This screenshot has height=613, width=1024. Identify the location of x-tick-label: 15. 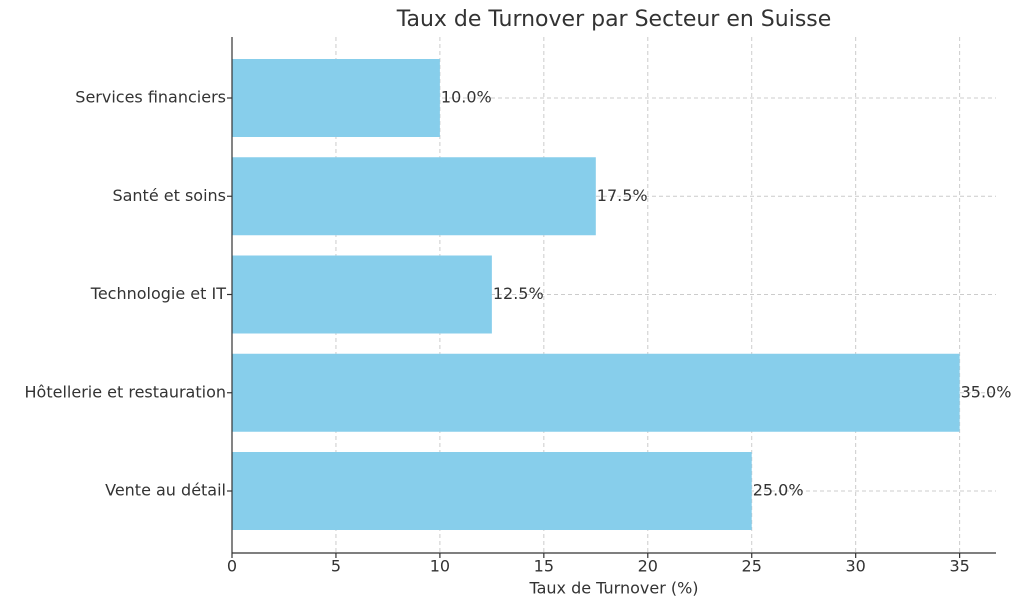
(544, 566).